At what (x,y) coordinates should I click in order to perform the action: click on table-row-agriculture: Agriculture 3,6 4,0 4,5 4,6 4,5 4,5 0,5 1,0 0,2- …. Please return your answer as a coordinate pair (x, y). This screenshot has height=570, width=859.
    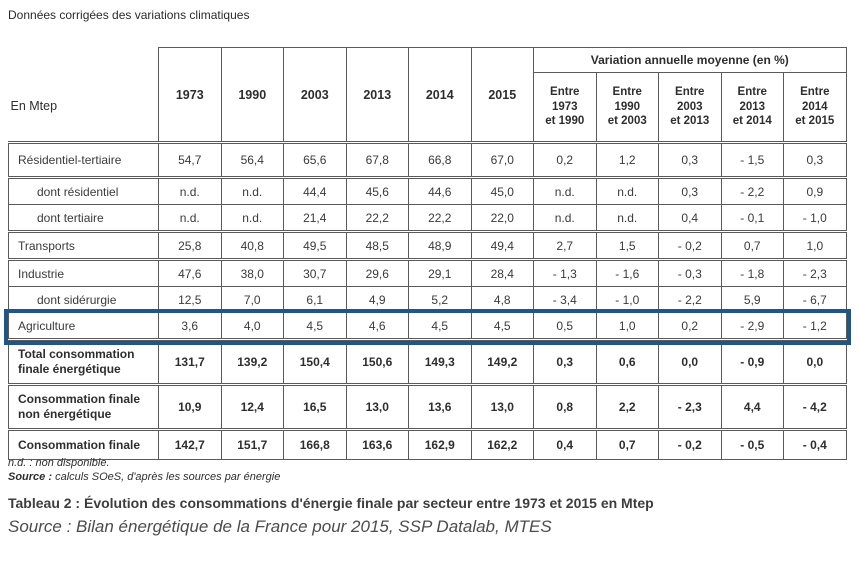
    Looking at the image, I should click on (427, 326).